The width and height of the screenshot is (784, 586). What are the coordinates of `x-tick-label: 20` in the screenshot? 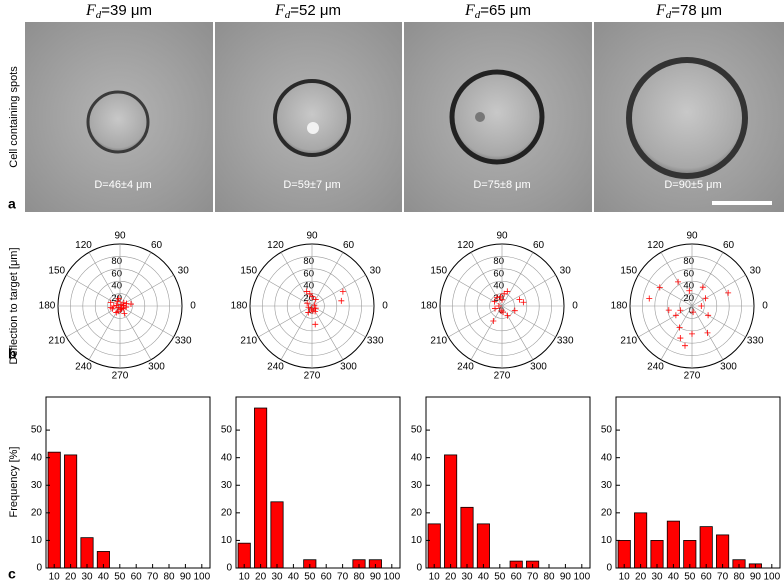 It's located at (641, 577).